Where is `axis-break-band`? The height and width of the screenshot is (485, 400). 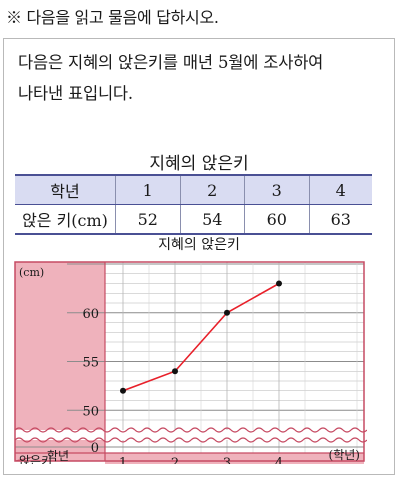
axis-break-band is located at coordinates (189, 435).